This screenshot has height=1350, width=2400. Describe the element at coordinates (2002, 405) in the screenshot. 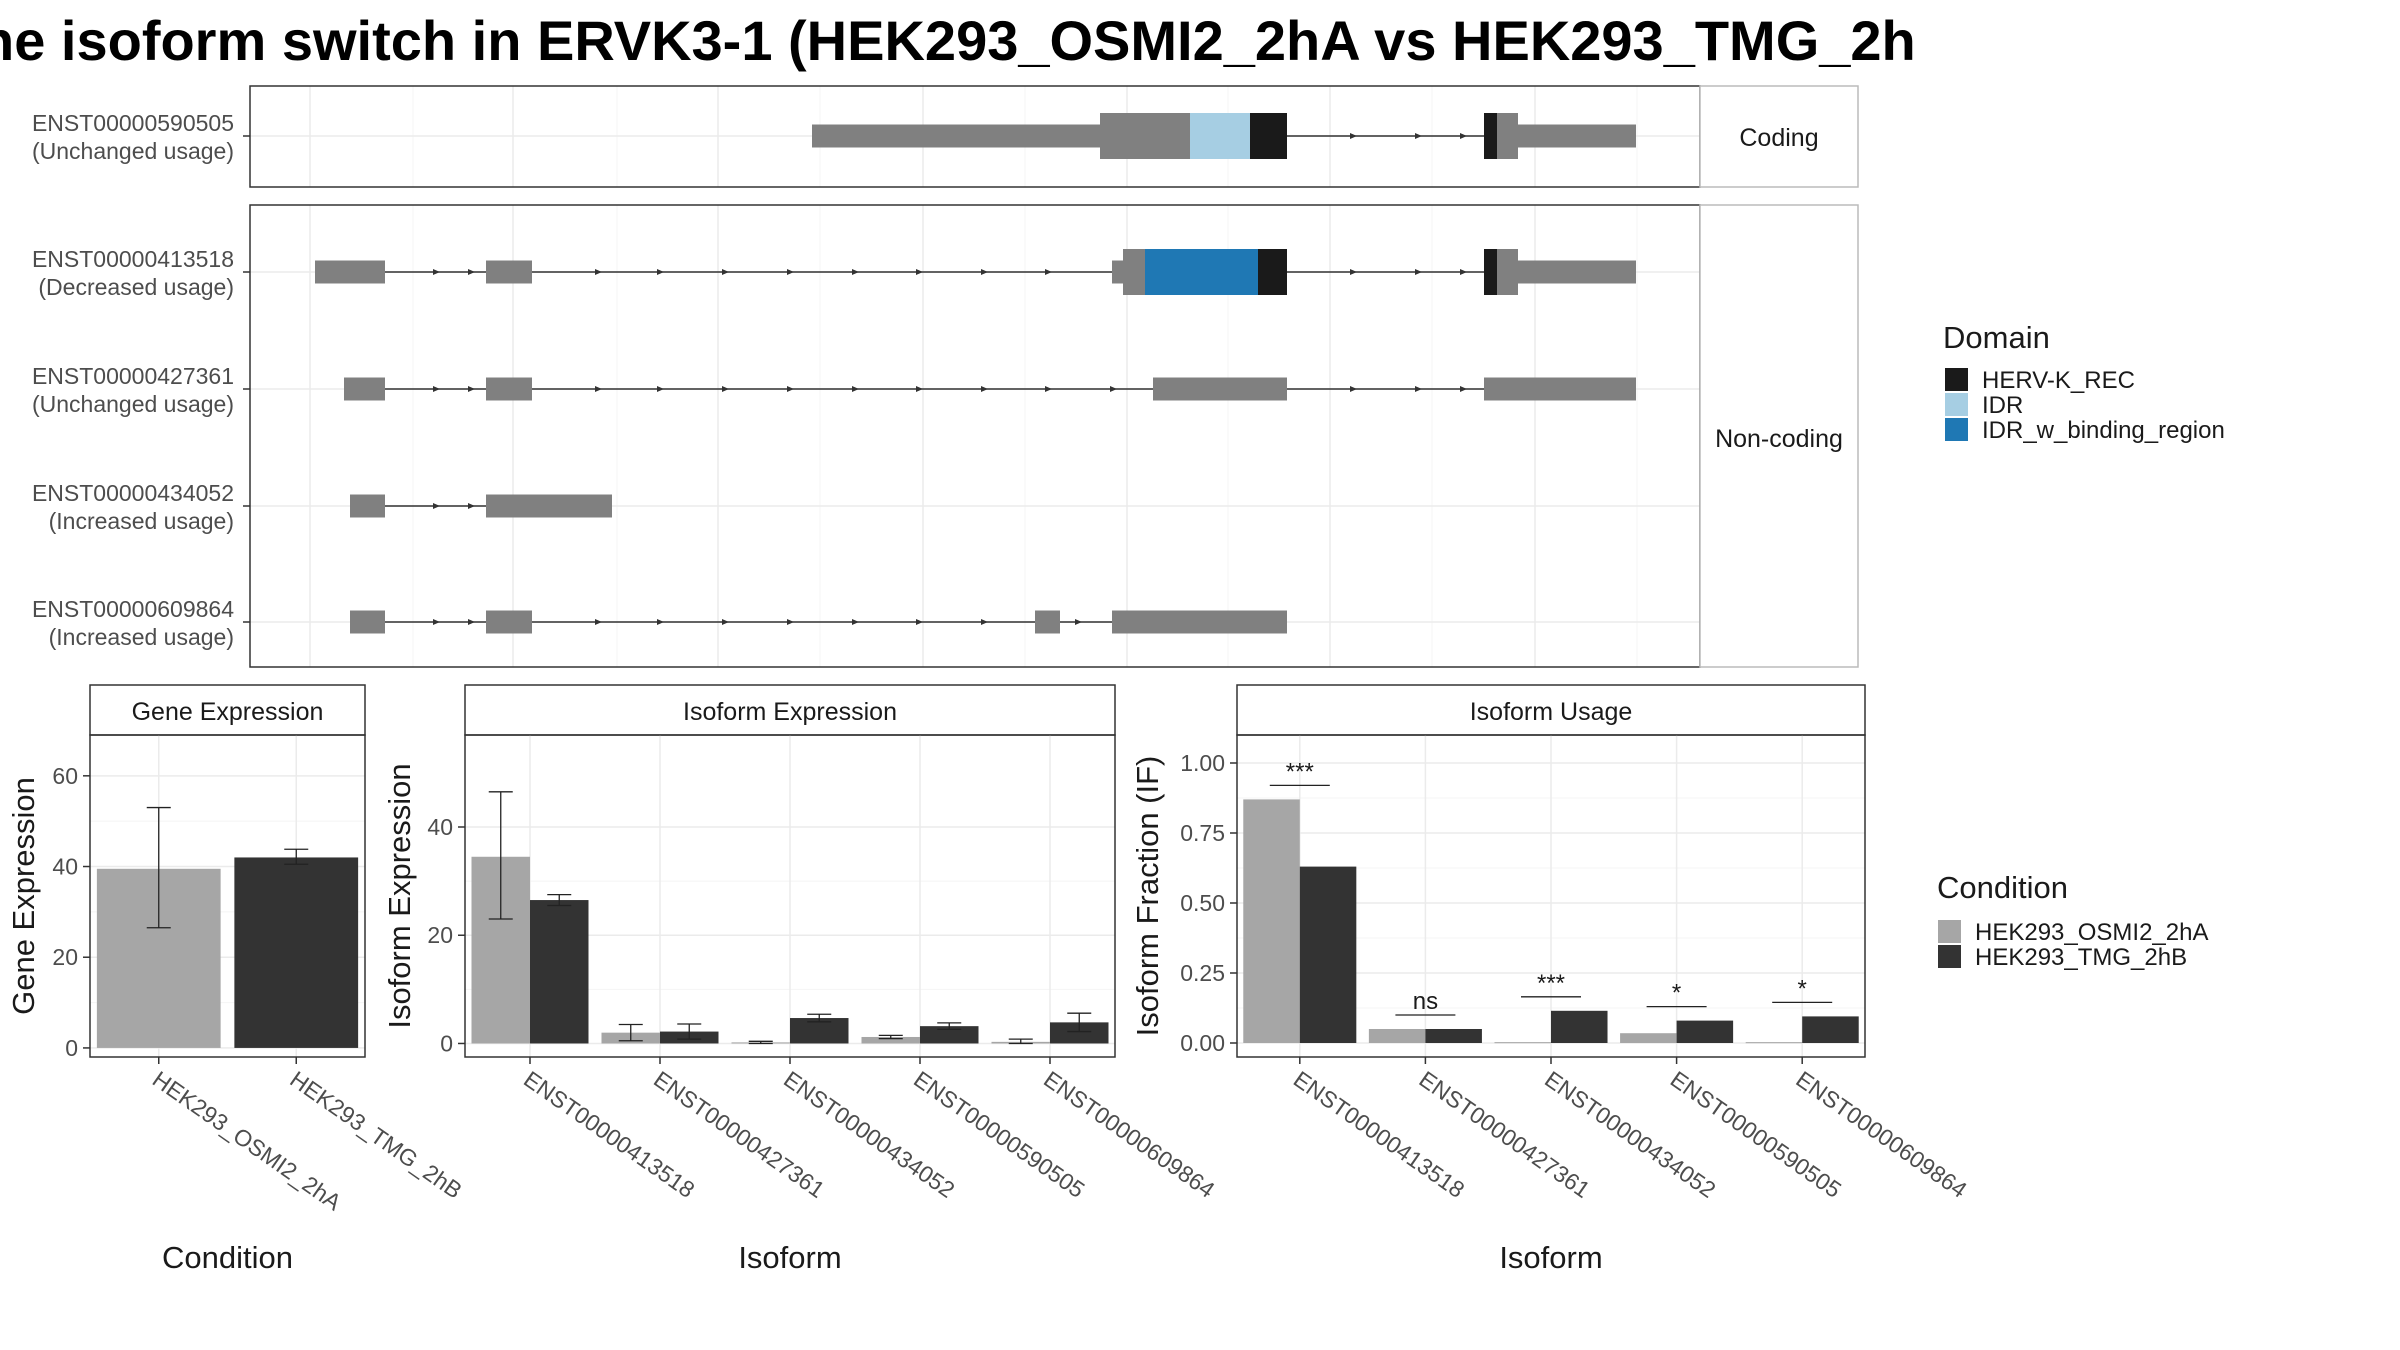

I see `domain-legend-label: IDR` at that location.